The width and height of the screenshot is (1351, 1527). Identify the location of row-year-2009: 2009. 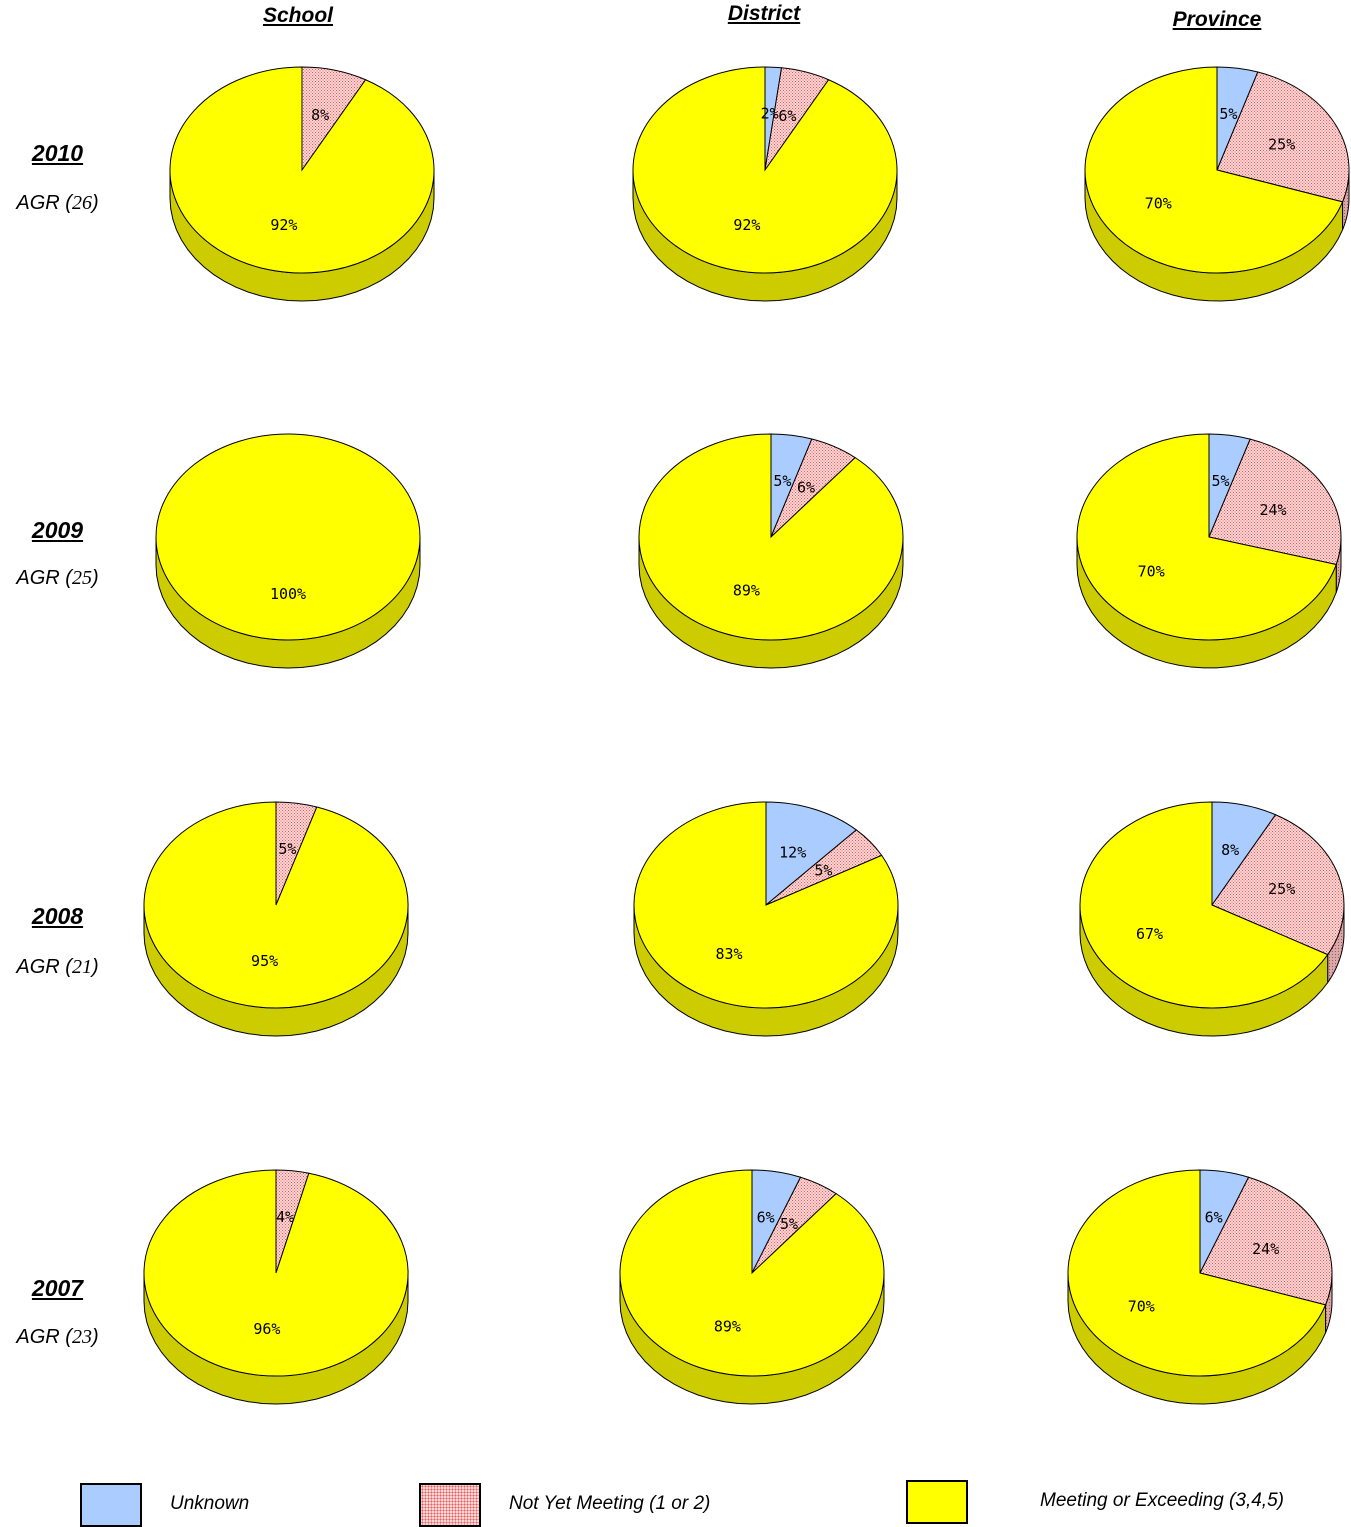
(57, 530).